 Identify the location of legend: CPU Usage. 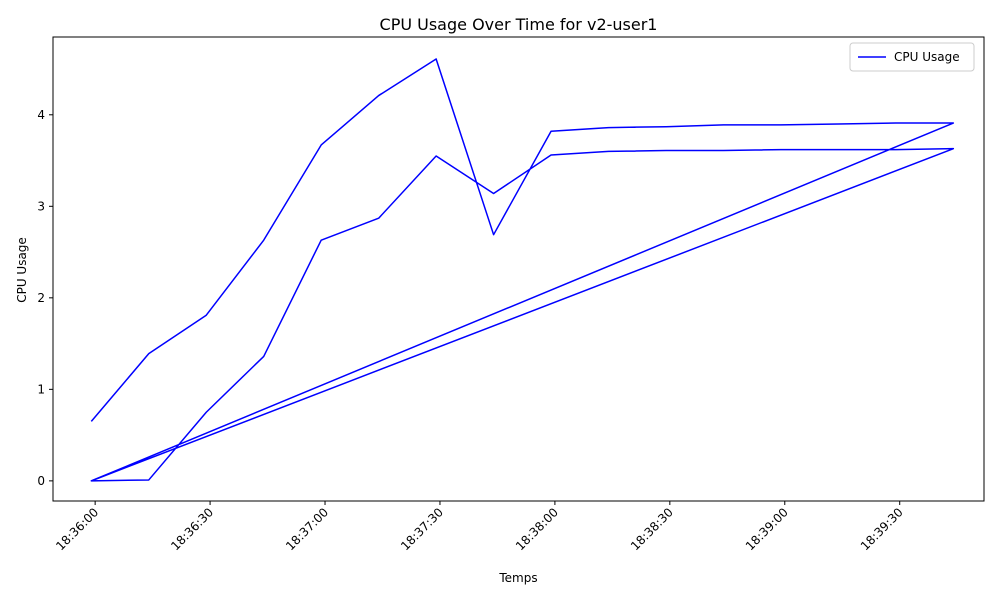
(912, 57).